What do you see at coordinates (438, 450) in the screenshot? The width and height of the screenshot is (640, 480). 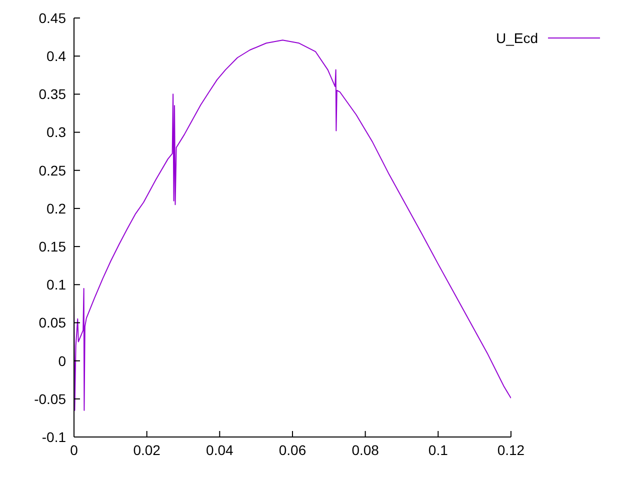 I see `x-tick-label: 0.1` at bounding box center [438, 450].